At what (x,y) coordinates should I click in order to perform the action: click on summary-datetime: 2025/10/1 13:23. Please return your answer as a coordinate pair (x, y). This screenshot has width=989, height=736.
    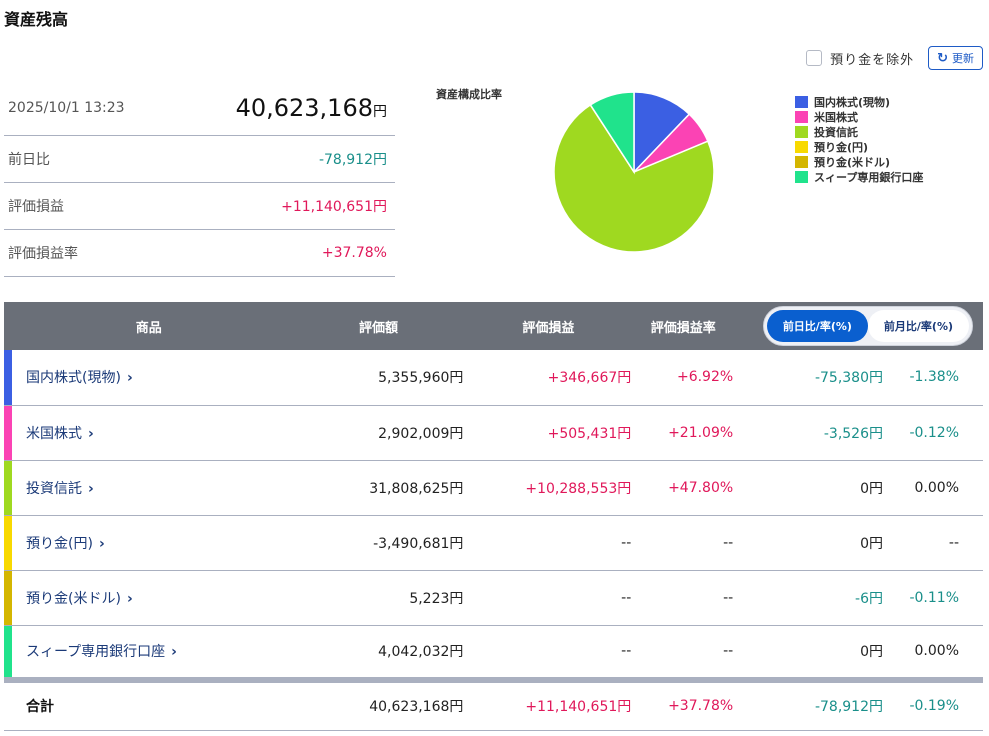
    Looking at the image, I should click on (66, 107).